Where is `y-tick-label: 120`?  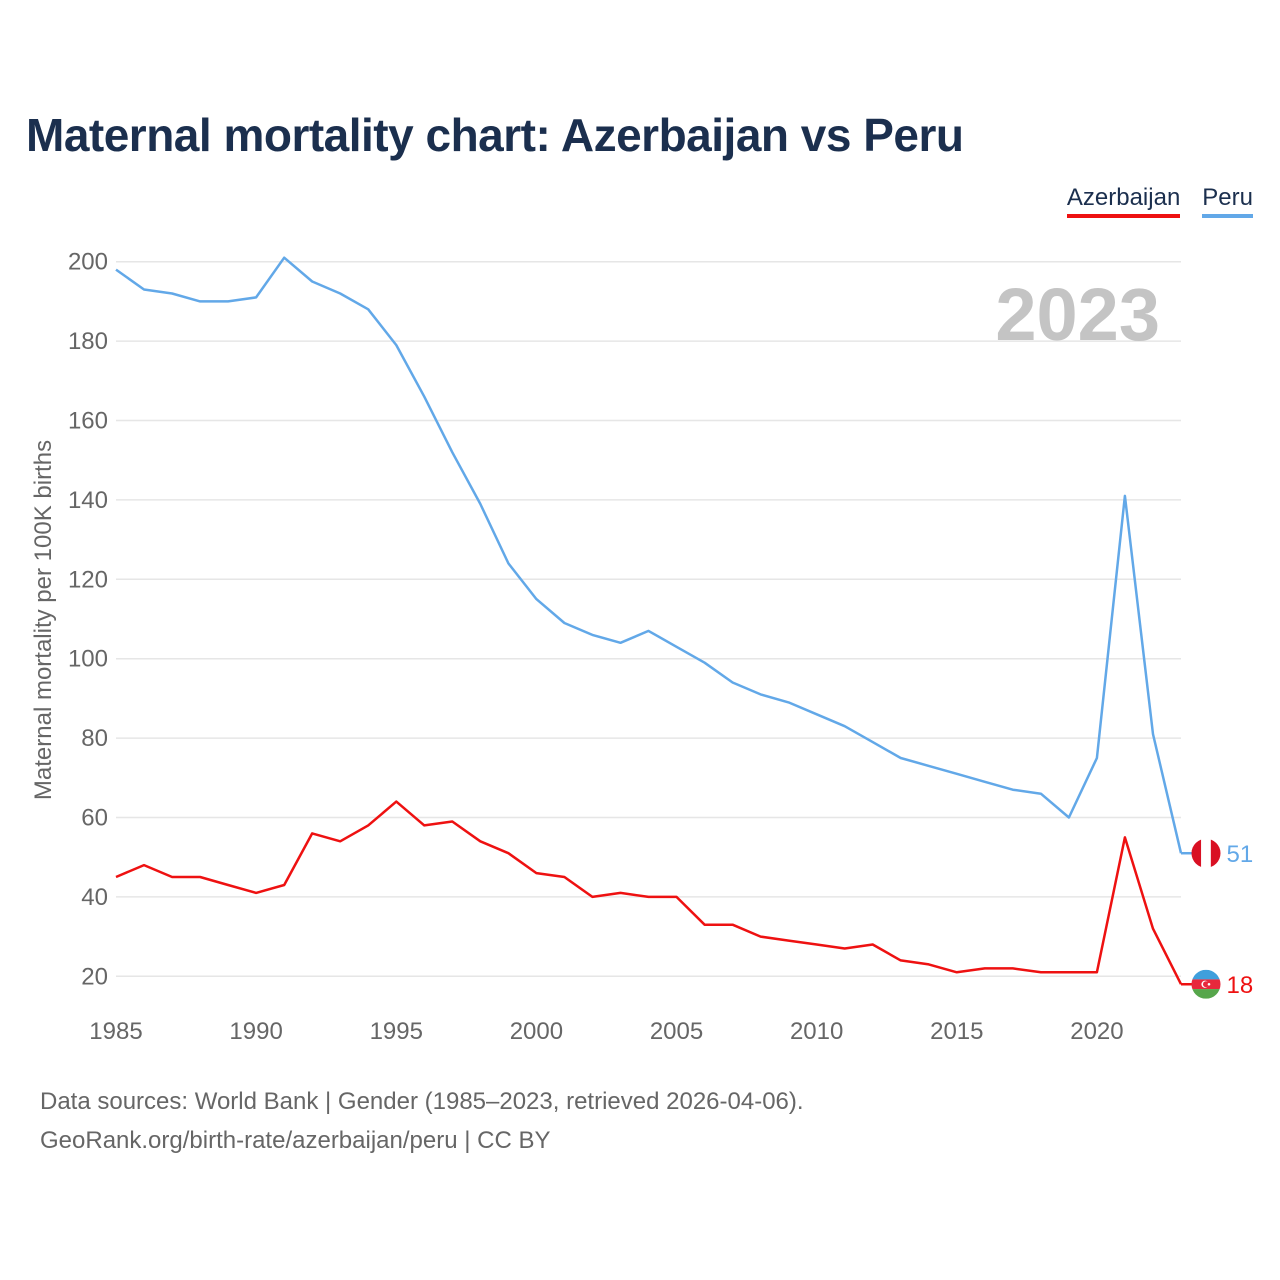 y-tick-label: 120 is located at coordinates (88, 579).